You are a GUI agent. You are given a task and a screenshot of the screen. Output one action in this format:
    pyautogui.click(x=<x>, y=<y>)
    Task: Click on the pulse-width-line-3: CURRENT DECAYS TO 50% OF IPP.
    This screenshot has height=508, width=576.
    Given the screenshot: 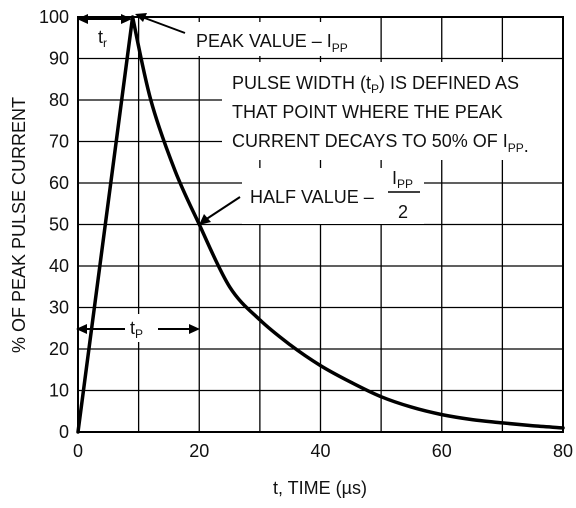 What is the action you would take?
    pyautogui.click(x=380, y=143)
    